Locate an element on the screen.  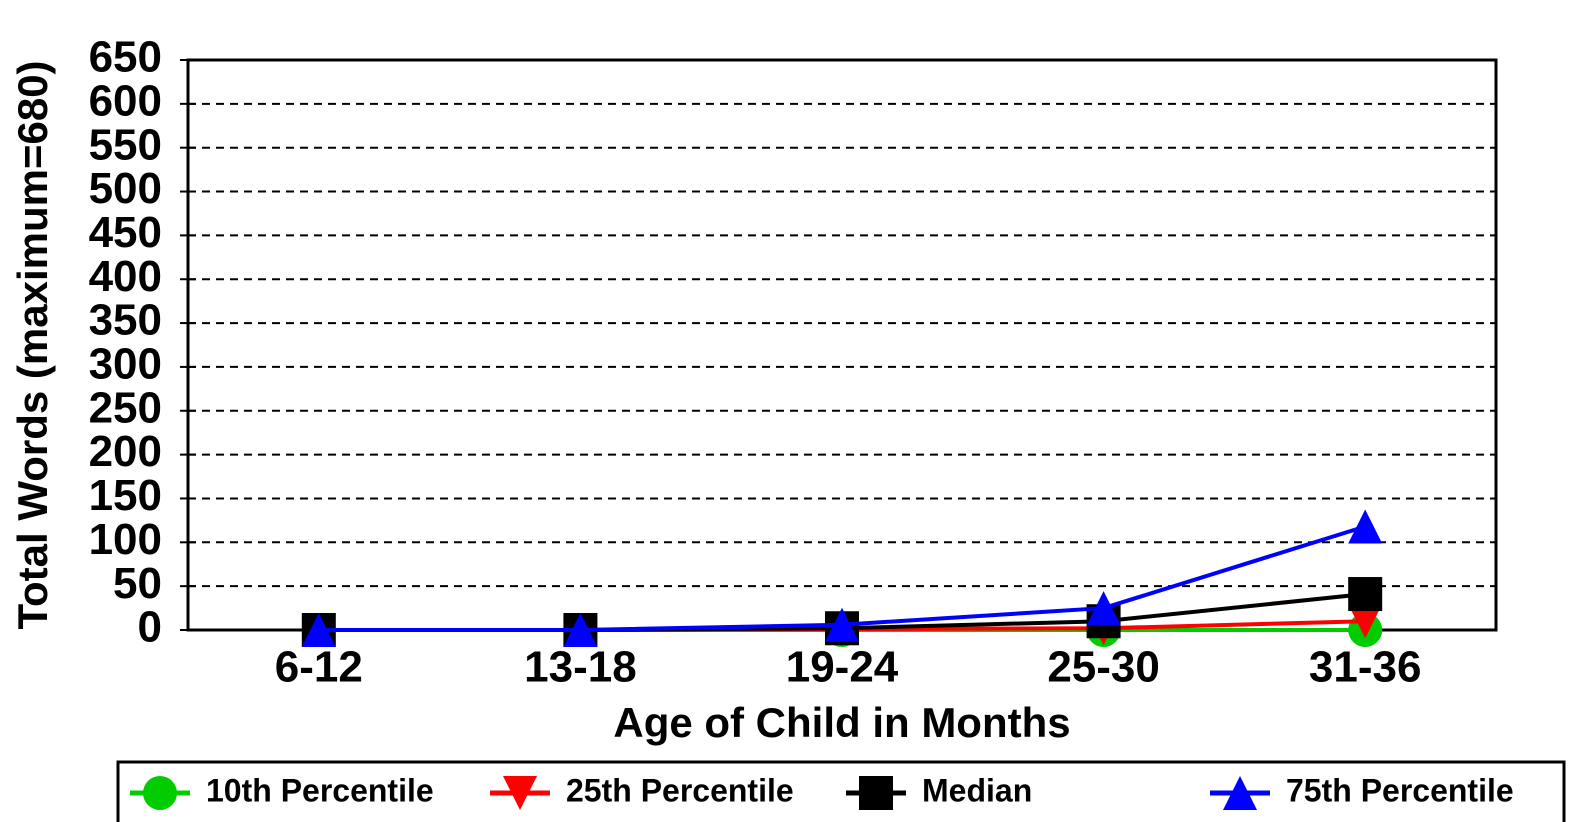
x-tick-label: 19-24 is located at coordinates (842, 667).